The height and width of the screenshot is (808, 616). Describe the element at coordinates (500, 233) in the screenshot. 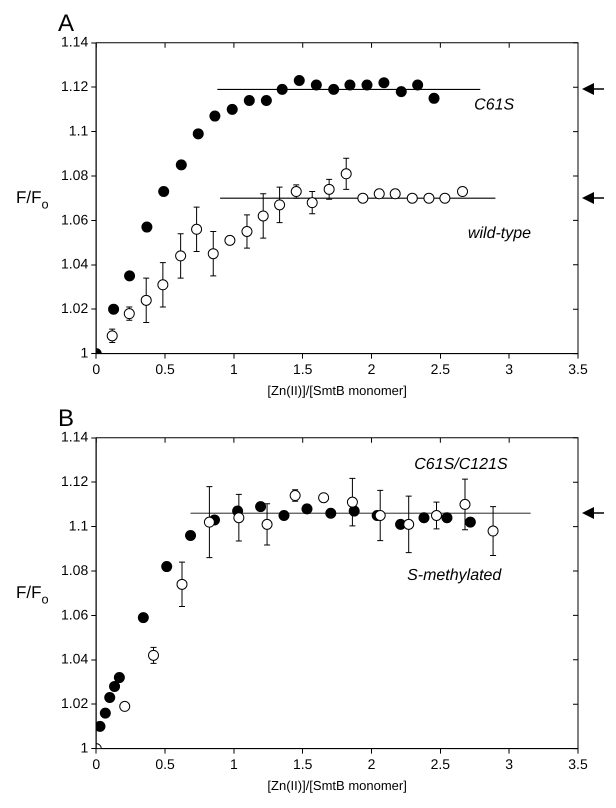

I see `annotation: wild-type` at that location.